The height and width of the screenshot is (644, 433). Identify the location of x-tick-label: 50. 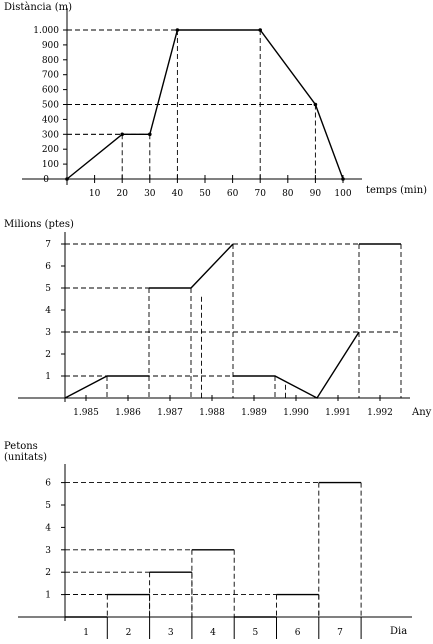
(205, 194).